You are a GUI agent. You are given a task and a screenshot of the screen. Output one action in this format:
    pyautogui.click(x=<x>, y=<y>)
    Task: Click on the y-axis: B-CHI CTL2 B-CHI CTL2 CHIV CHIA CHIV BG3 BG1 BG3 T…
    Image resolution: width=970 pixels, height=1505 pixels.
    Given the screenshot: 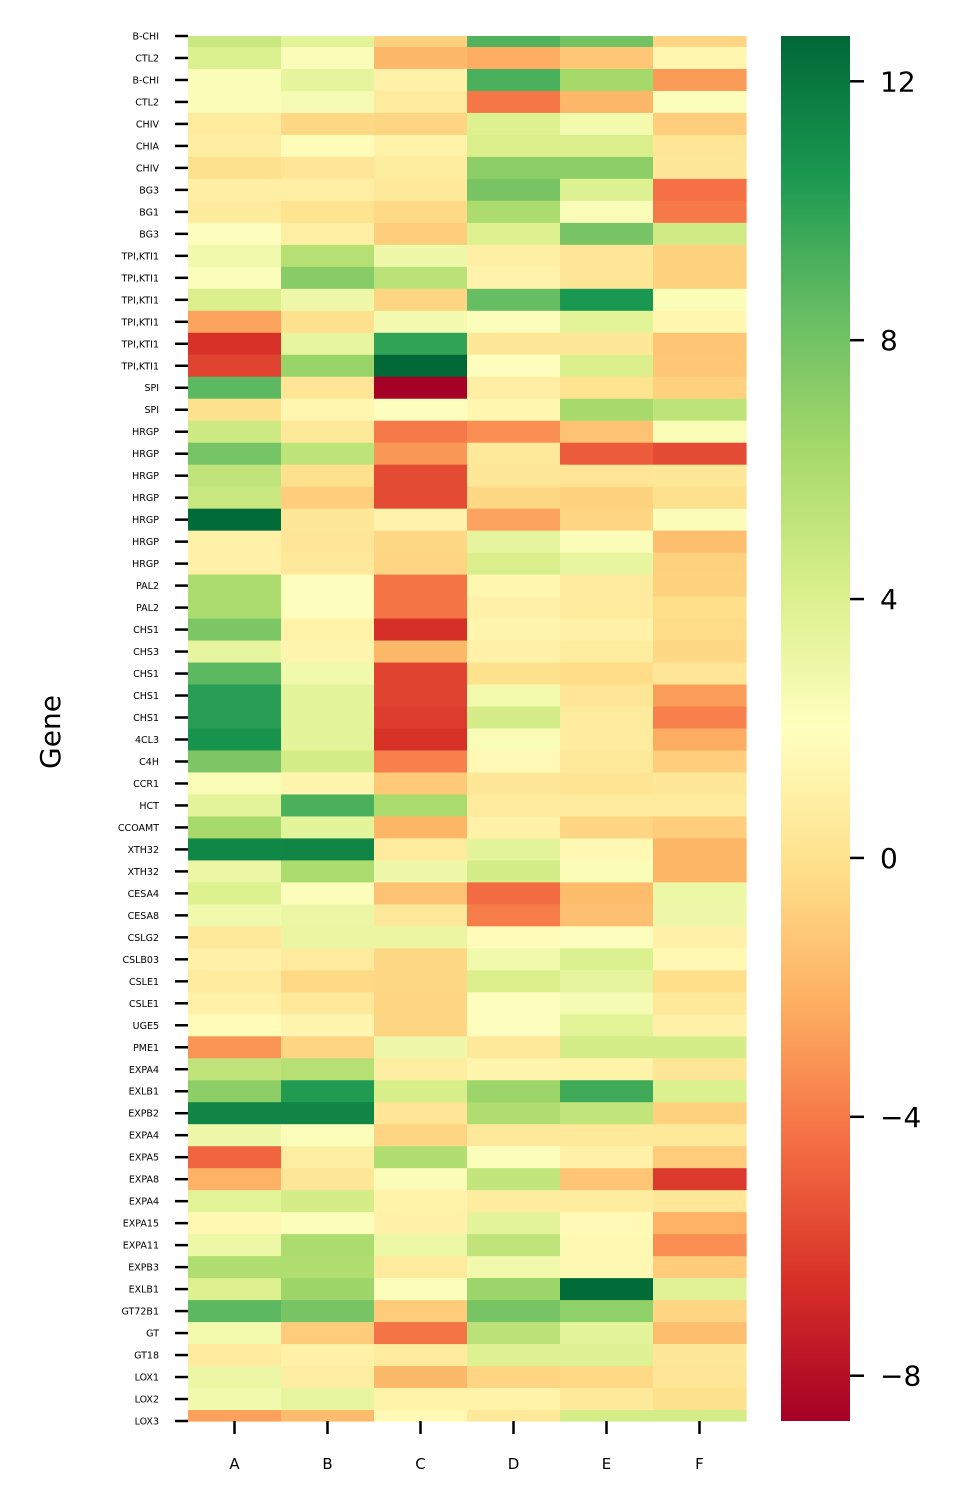 What is the action you would take?
    pyautogui.click(x=153, y=730)
    